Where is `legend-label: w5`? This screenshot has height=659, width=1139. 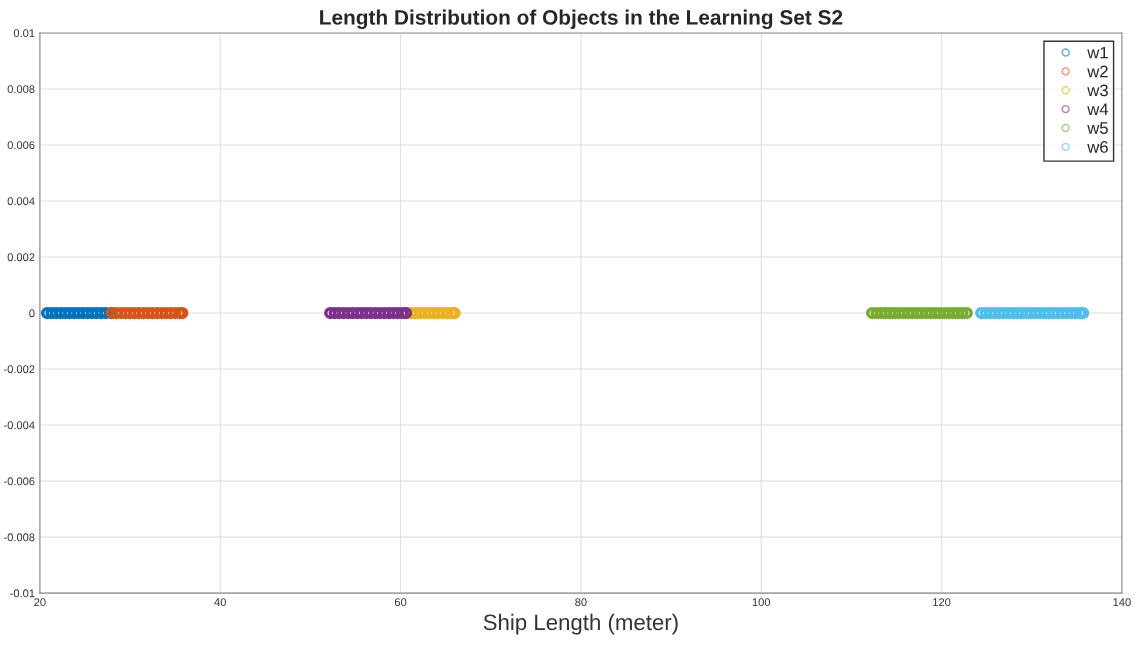
legend-label: w5 is located at coordinates (1097, 128).